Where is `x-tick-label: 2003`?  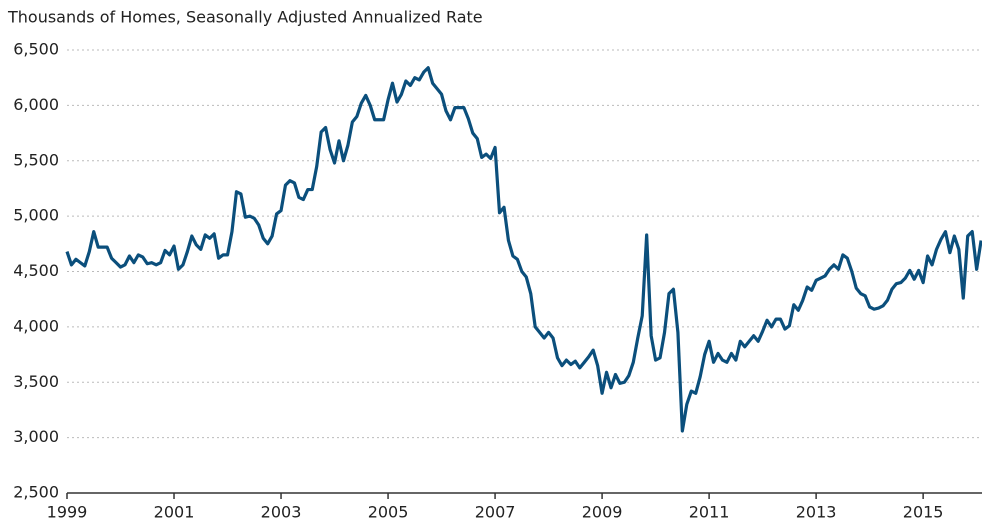 x-tick-label: 2003 is located at coordinates (281, 512).